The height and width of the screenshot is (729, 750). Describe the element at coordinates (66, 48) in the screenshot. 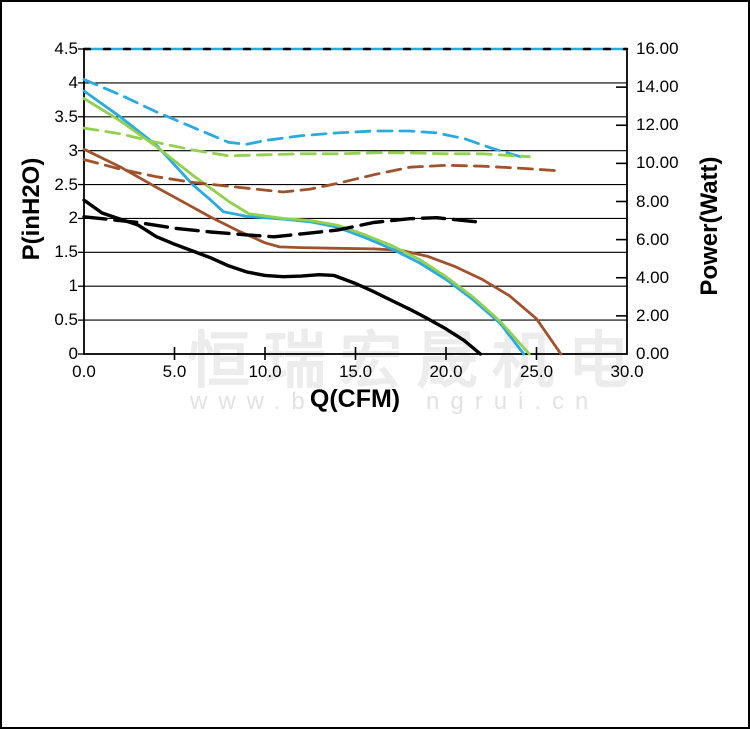

I see `y-left-tick-label: 4.5` at that location.